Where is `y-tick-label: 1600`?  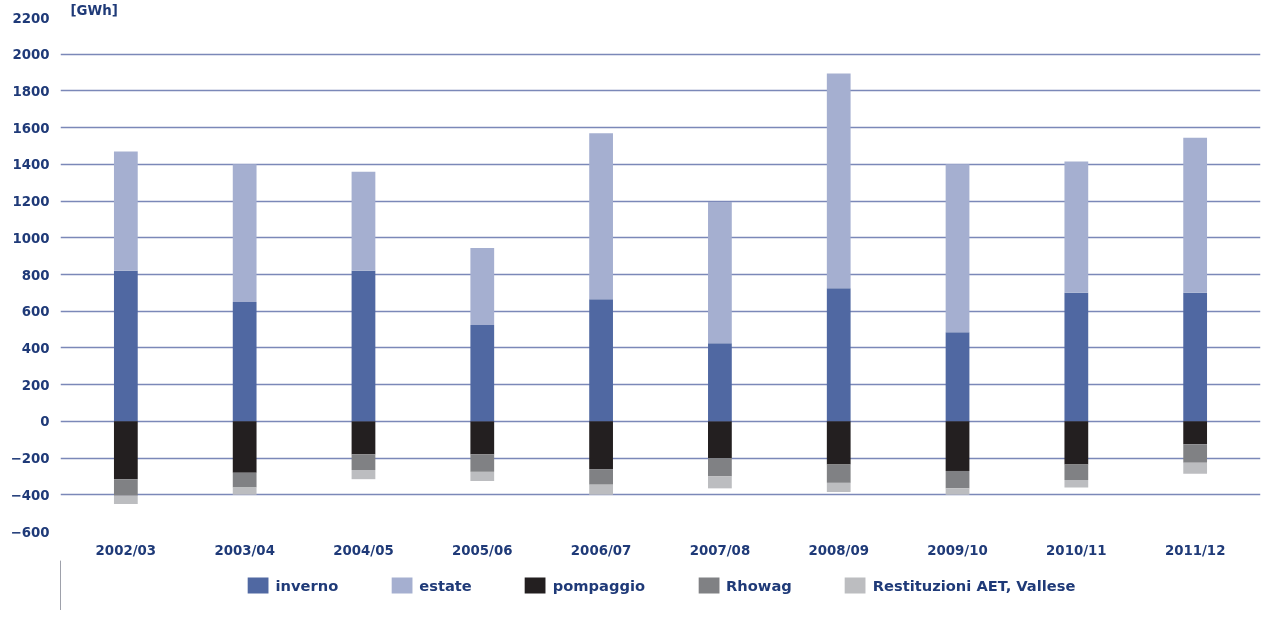
y-tick-label: 1600 is located at coordinates (31, 128).